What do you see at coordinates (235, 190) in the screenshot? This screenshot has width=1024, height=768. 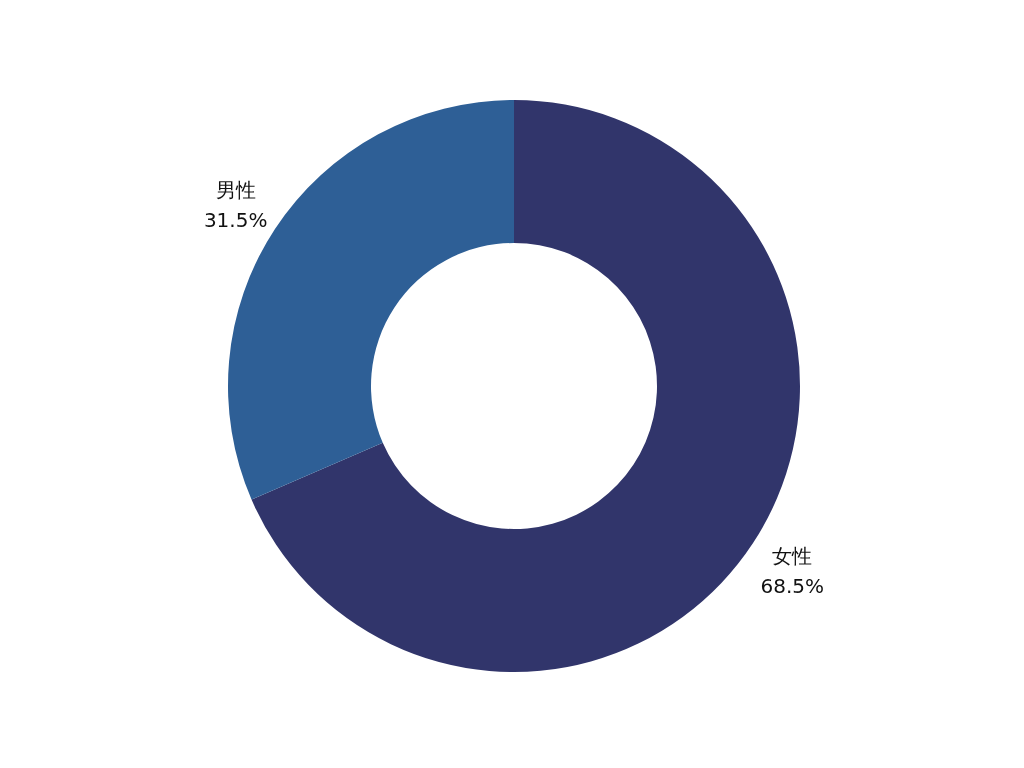 I see `slice-label: 男性` at bounding box center [235, 190].